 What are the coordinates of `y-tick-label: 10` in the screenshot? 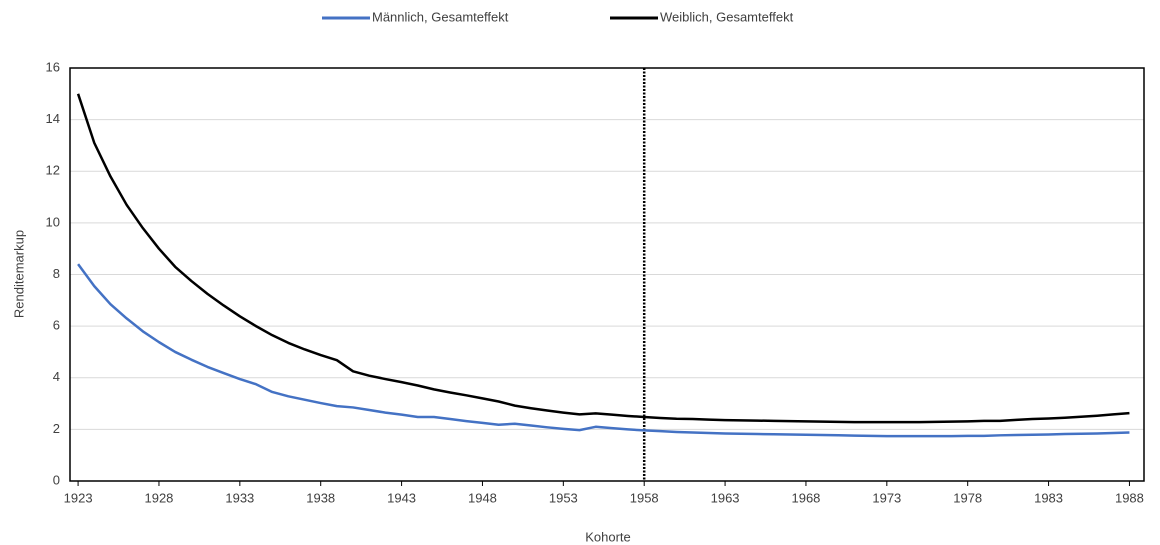 It's located at (53, 221).